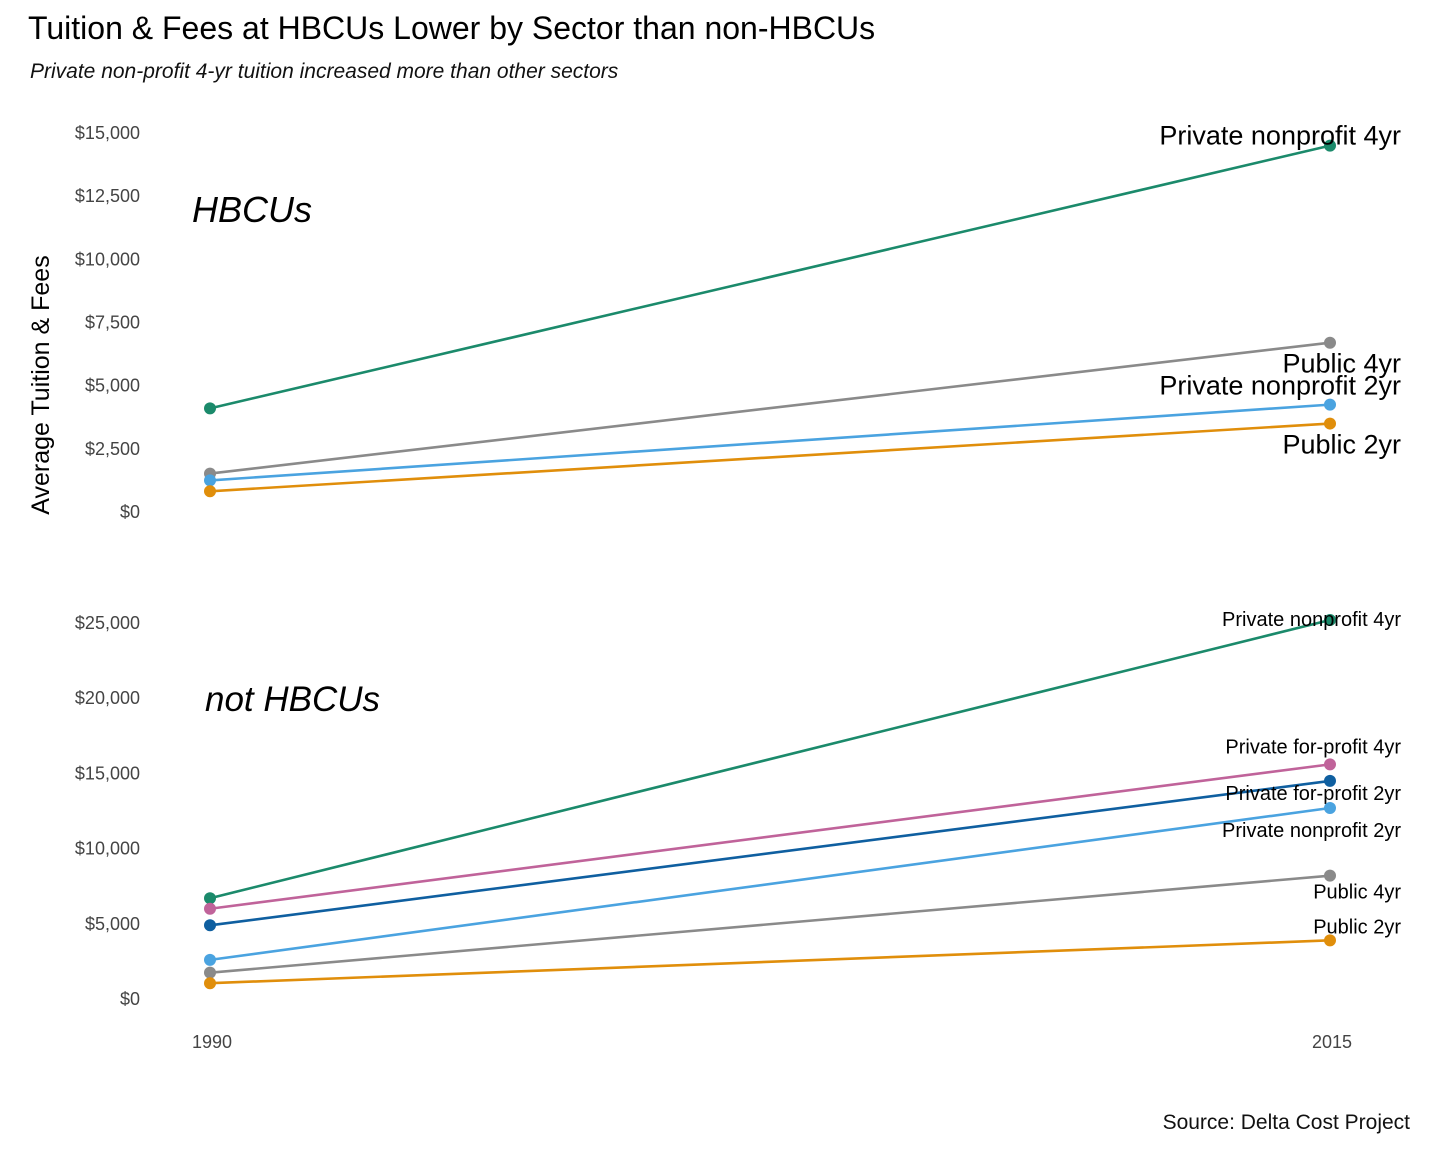 This screenshot has height=1152, width=1440. I want to click on x-tick-label: 2015, so click(1332, 1042).